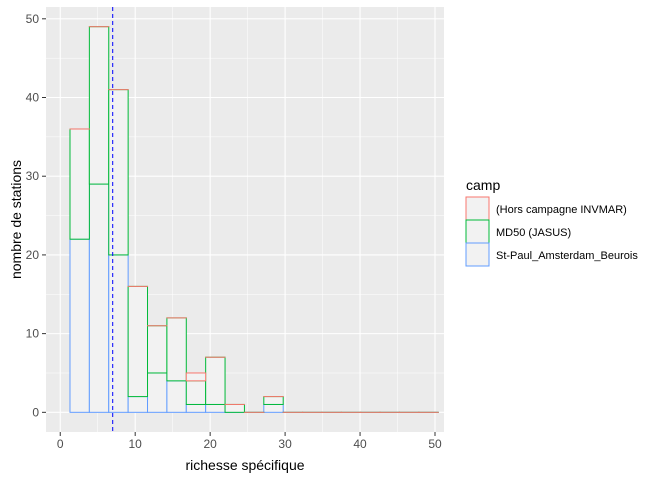  Describe the element at coordinates (244, 465) in the screenshot. I see `x-axis-title: richesse spécifique` at that location.